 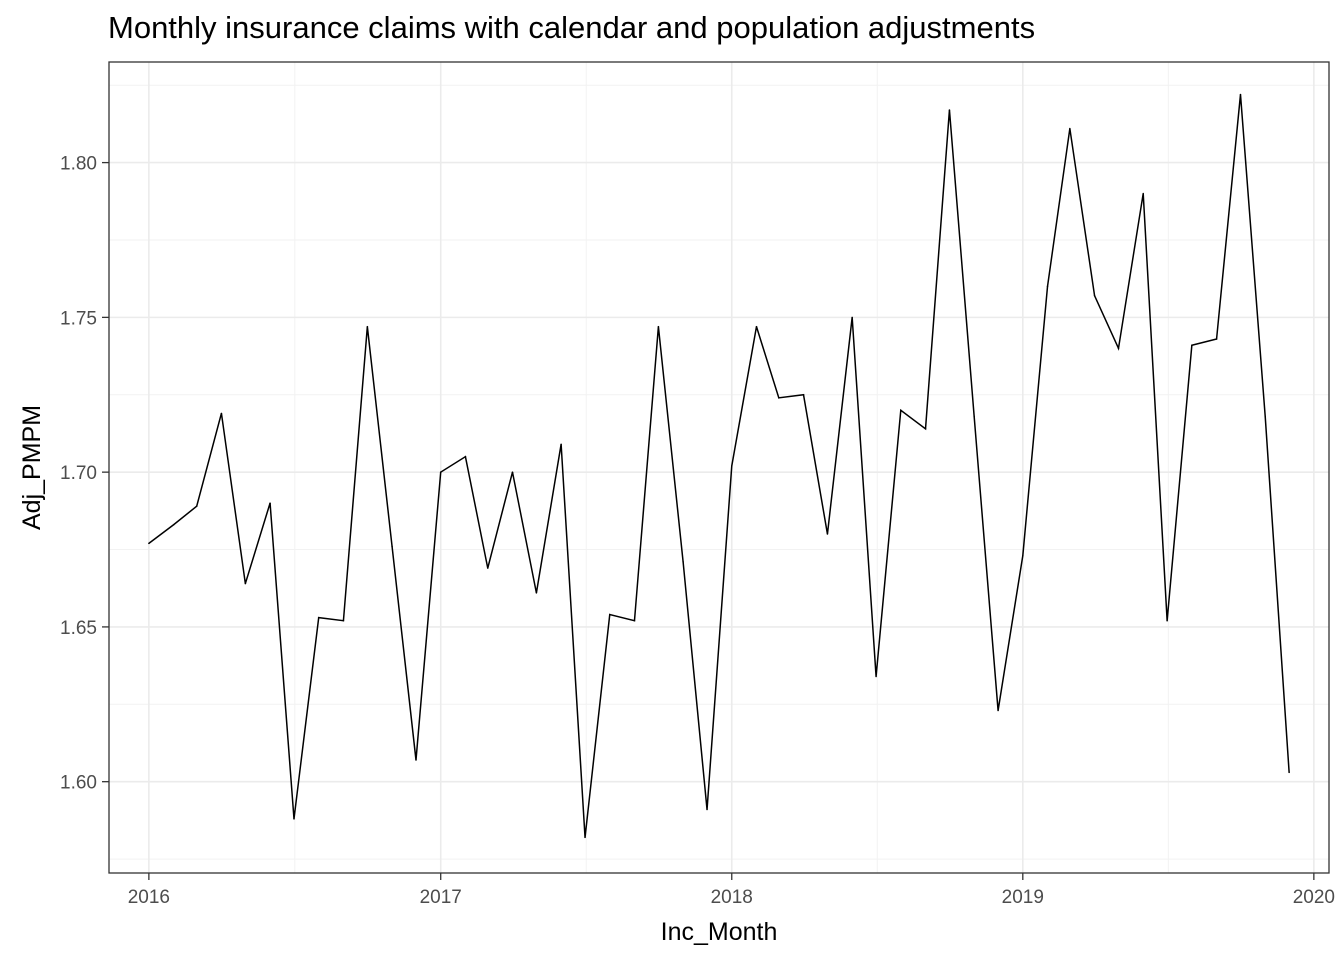 What do you see at coordinates (732, 897) in the screenshot?
I see `x-tick-label: 2018` at bounding box center [732, 897].